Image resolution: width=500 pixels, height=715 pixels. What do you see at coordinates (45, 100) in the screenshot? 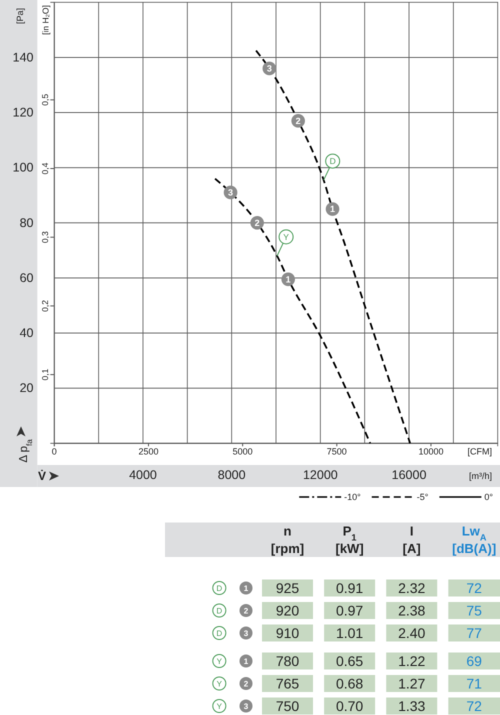
I see `y2-tick-label: 0,5` at bounding box center [45, 100].